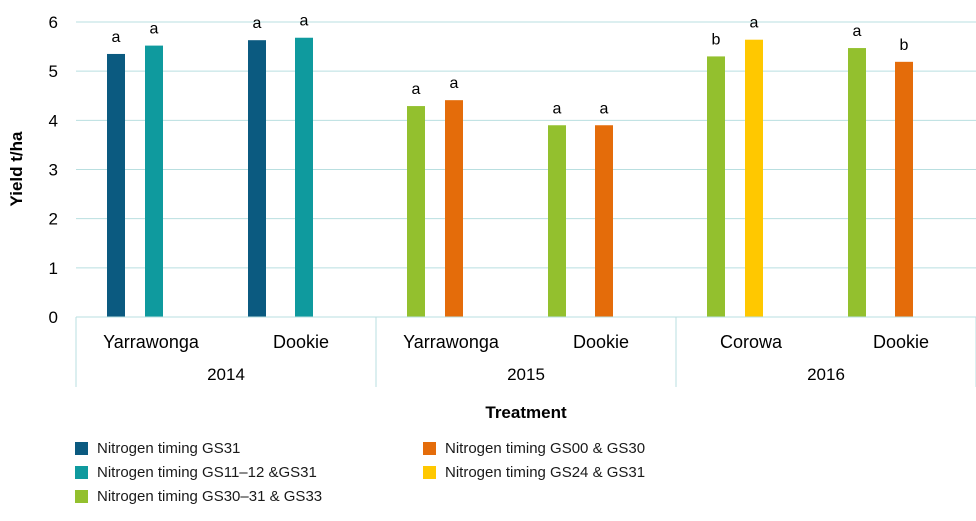 This screenshot has width=976, height=521. Describe the element at coordinates (751, 342) in the screenshot. I see `site-label: Corowa` at that location.